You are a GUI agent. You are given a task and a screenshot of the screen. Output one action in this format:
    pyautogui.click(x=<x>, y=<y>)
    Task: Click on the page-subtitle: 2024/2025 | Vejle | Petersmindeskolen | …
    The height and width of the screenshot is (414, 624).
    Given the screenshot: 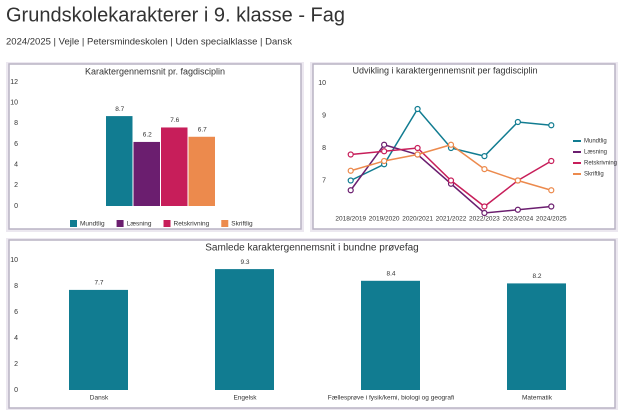 What is the action you would take?
    pyautogui.click(x=149, y=42)
    